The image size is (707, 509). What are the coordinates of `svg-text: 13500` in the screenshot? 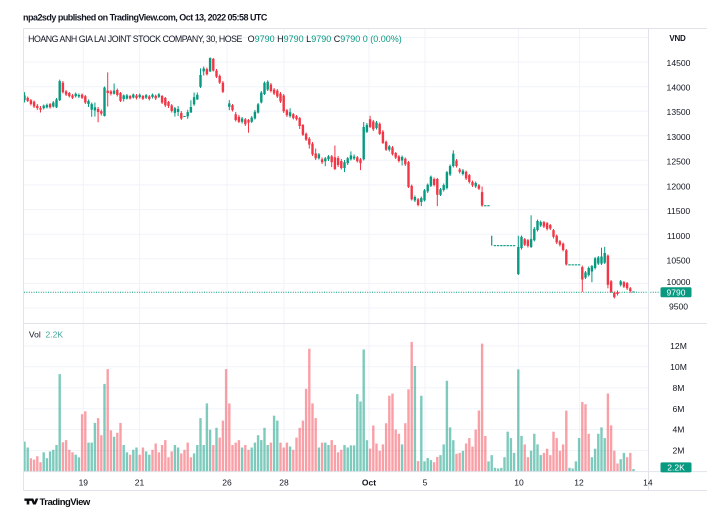 It's located at (679, 112).